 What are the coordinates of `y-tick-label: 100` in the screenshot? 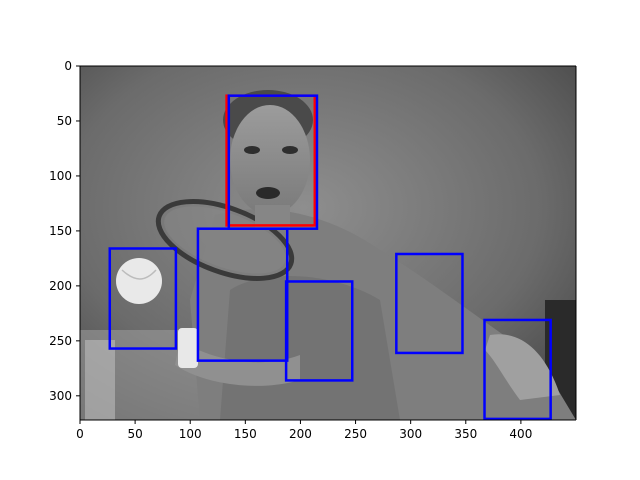 It's located at (60, 176).